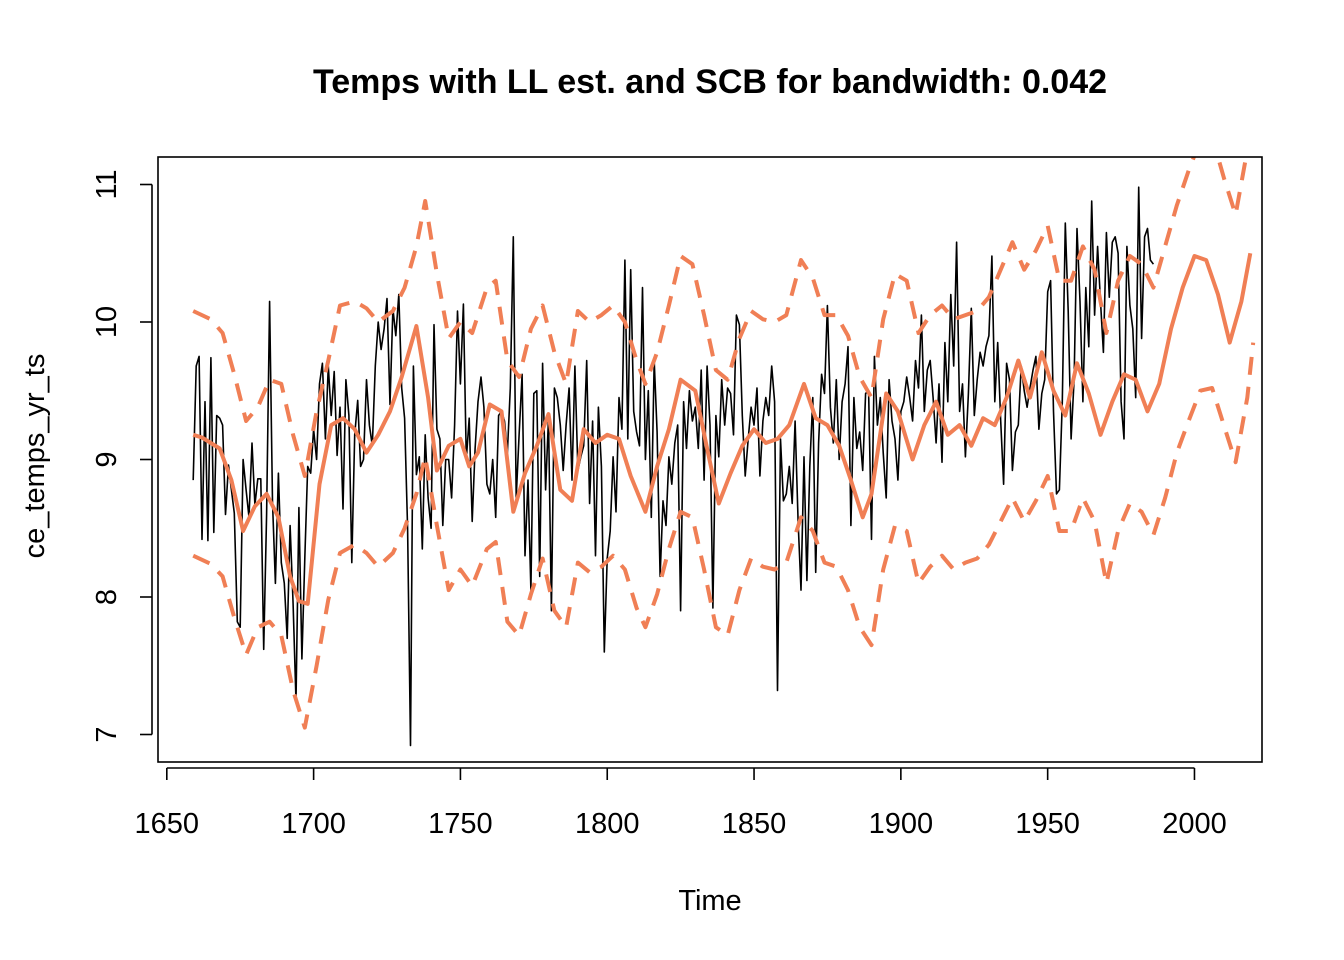 The width and height of the screenshot is (1344, 960). Describe the element at coordinates (107, 459) in the screenshot. I see `y-tick-label: 9` at that location.